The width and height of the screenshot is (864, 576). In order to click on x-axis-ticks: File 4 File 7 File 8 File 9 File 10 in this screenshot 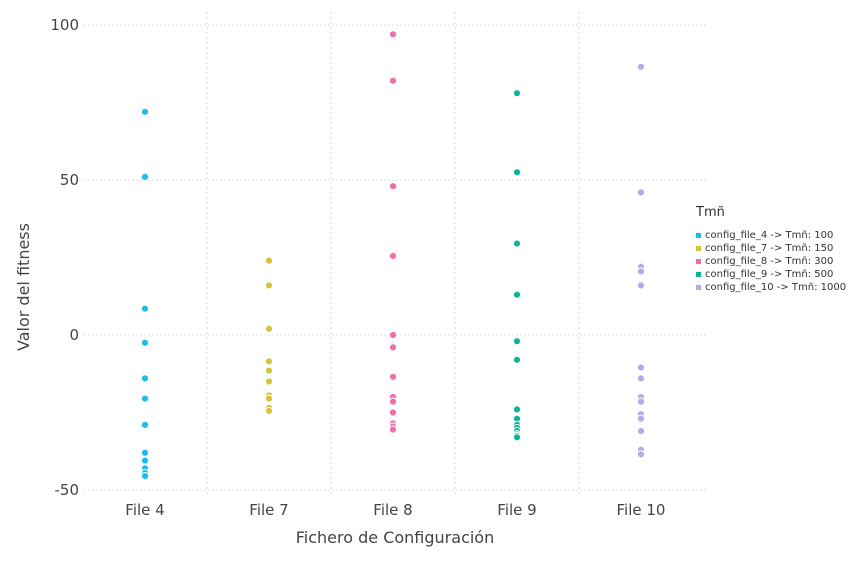, I will do `click(395, 510)`.